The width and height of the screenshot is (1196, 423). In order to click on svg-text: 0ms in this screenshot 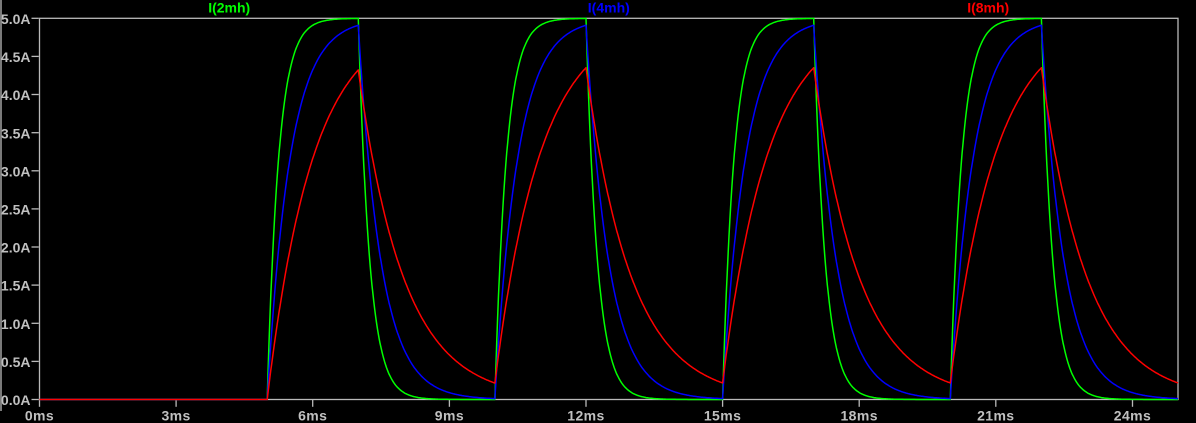, I will do `click(39, 415)`.